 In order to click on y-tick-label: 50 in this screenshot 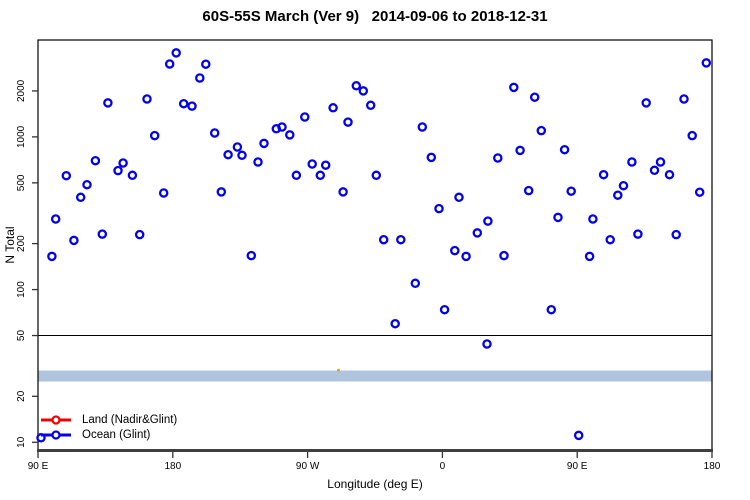, I will do `click(21, 336)`.